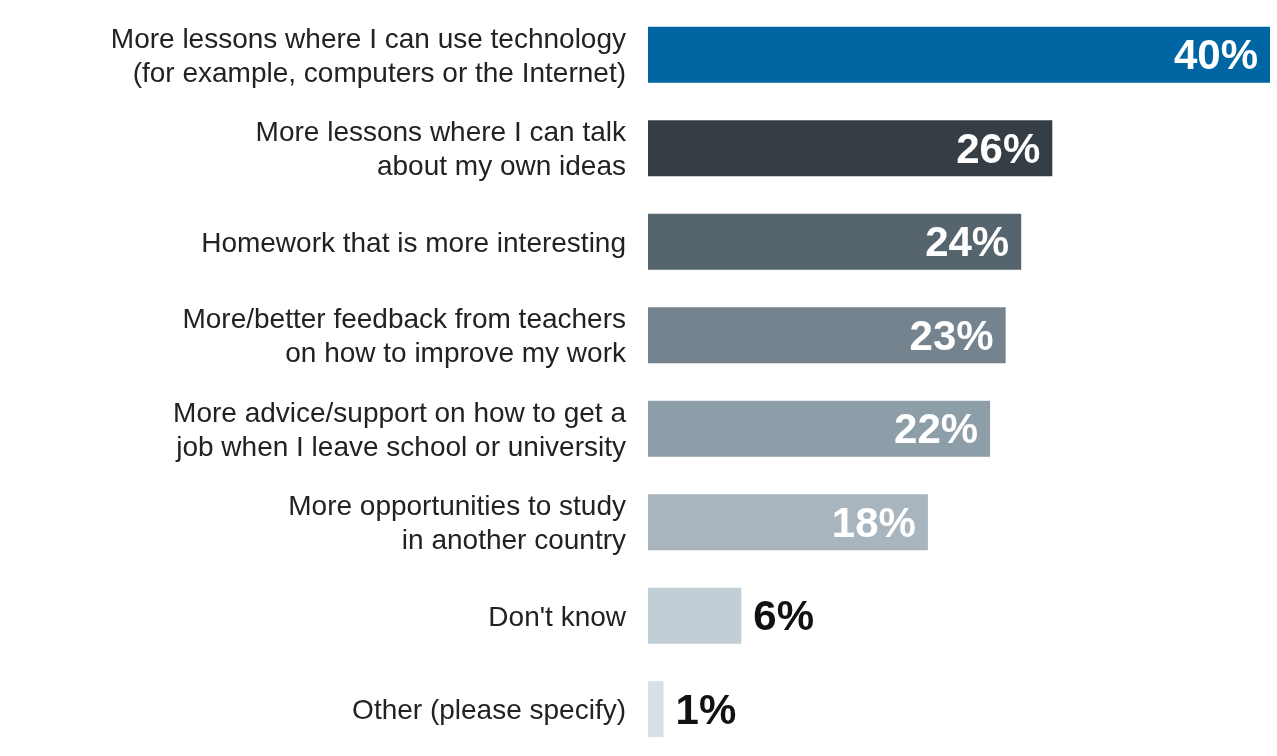 This screenshot has width=1277, height=756. I want to click on y-tick-label: Other (please specify), so click(489, 709).